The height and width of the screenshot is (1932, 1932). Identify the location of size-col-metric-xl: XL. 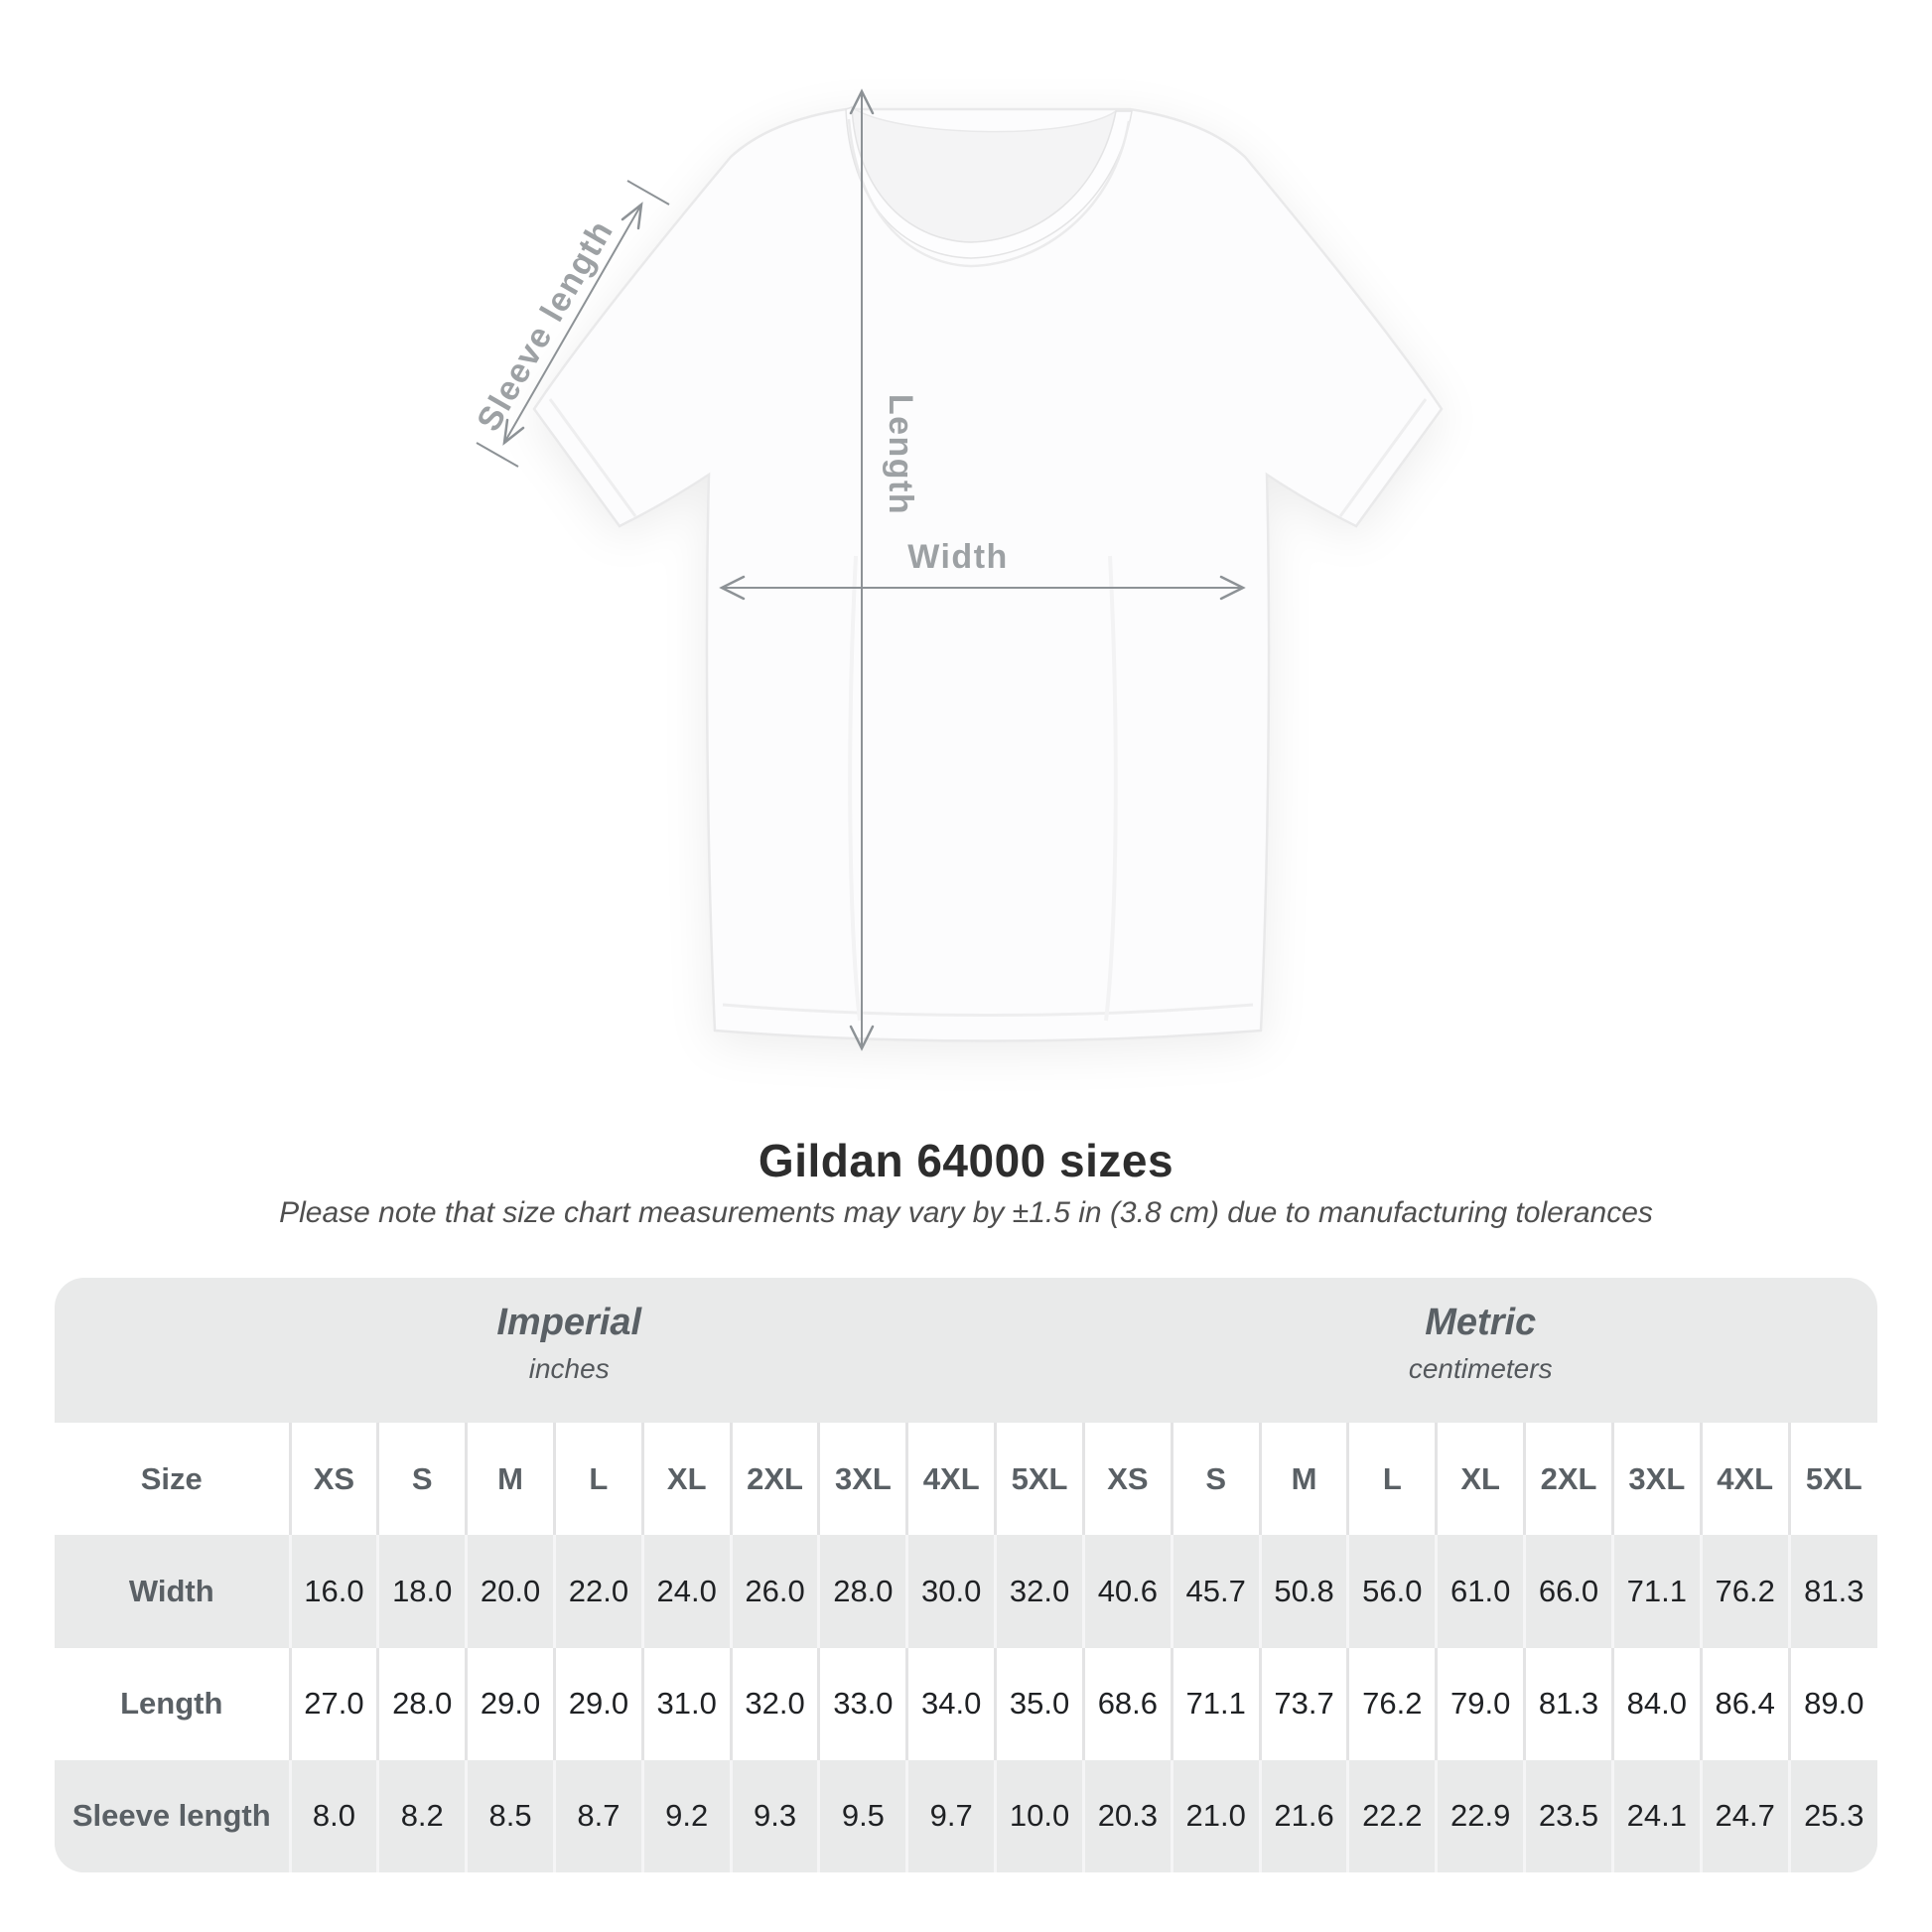
(1480, 1480).